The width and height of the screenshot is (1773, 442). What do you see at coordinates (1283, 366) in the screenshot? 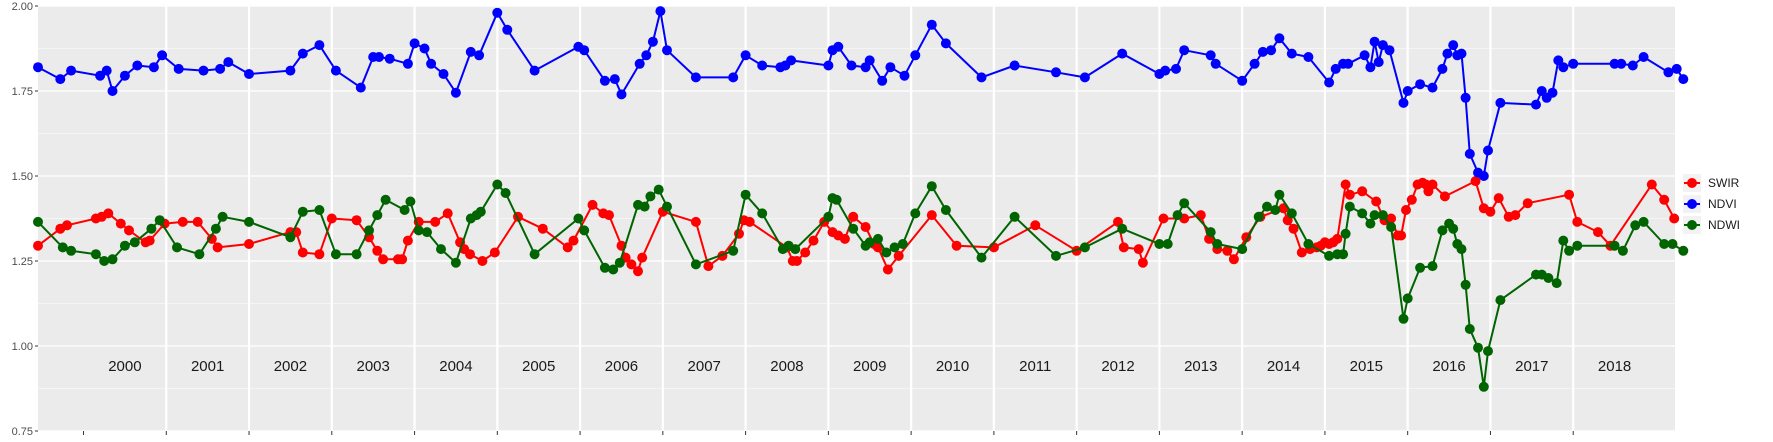
I see `year-label: 2014` at bounding box center [1283, 366].